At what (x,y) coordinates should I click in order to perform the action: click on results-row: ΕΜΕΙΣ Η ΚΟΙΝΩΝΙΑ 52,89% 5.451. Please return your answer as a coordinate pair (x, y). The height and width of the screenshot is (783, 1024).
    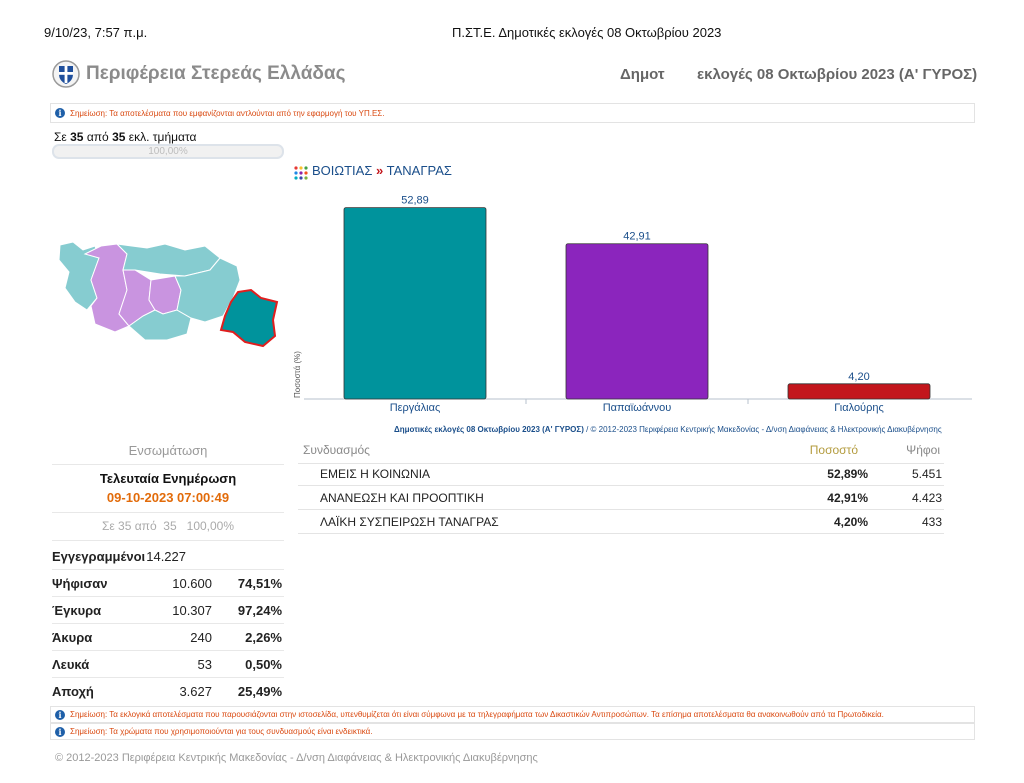
    Looking at the image, I should click on (621, 474).